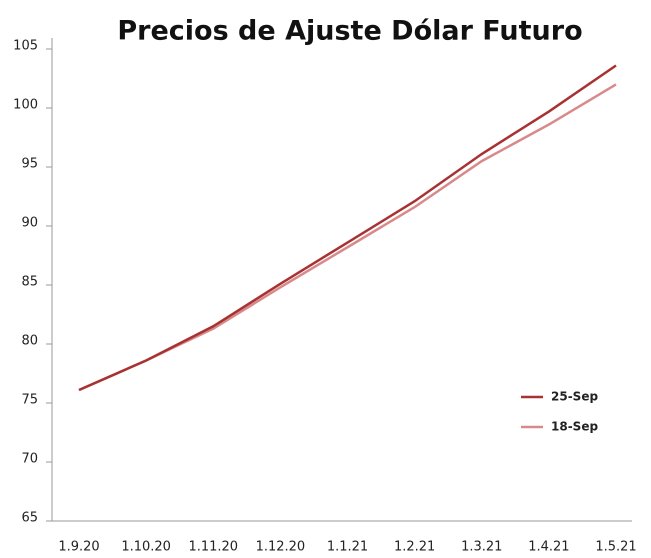 The image size is (651, 558). What do you see at coordinates (29, 282) in the screenshot?
I see `y-tick-label: 85` at bounding box center [29, 282].